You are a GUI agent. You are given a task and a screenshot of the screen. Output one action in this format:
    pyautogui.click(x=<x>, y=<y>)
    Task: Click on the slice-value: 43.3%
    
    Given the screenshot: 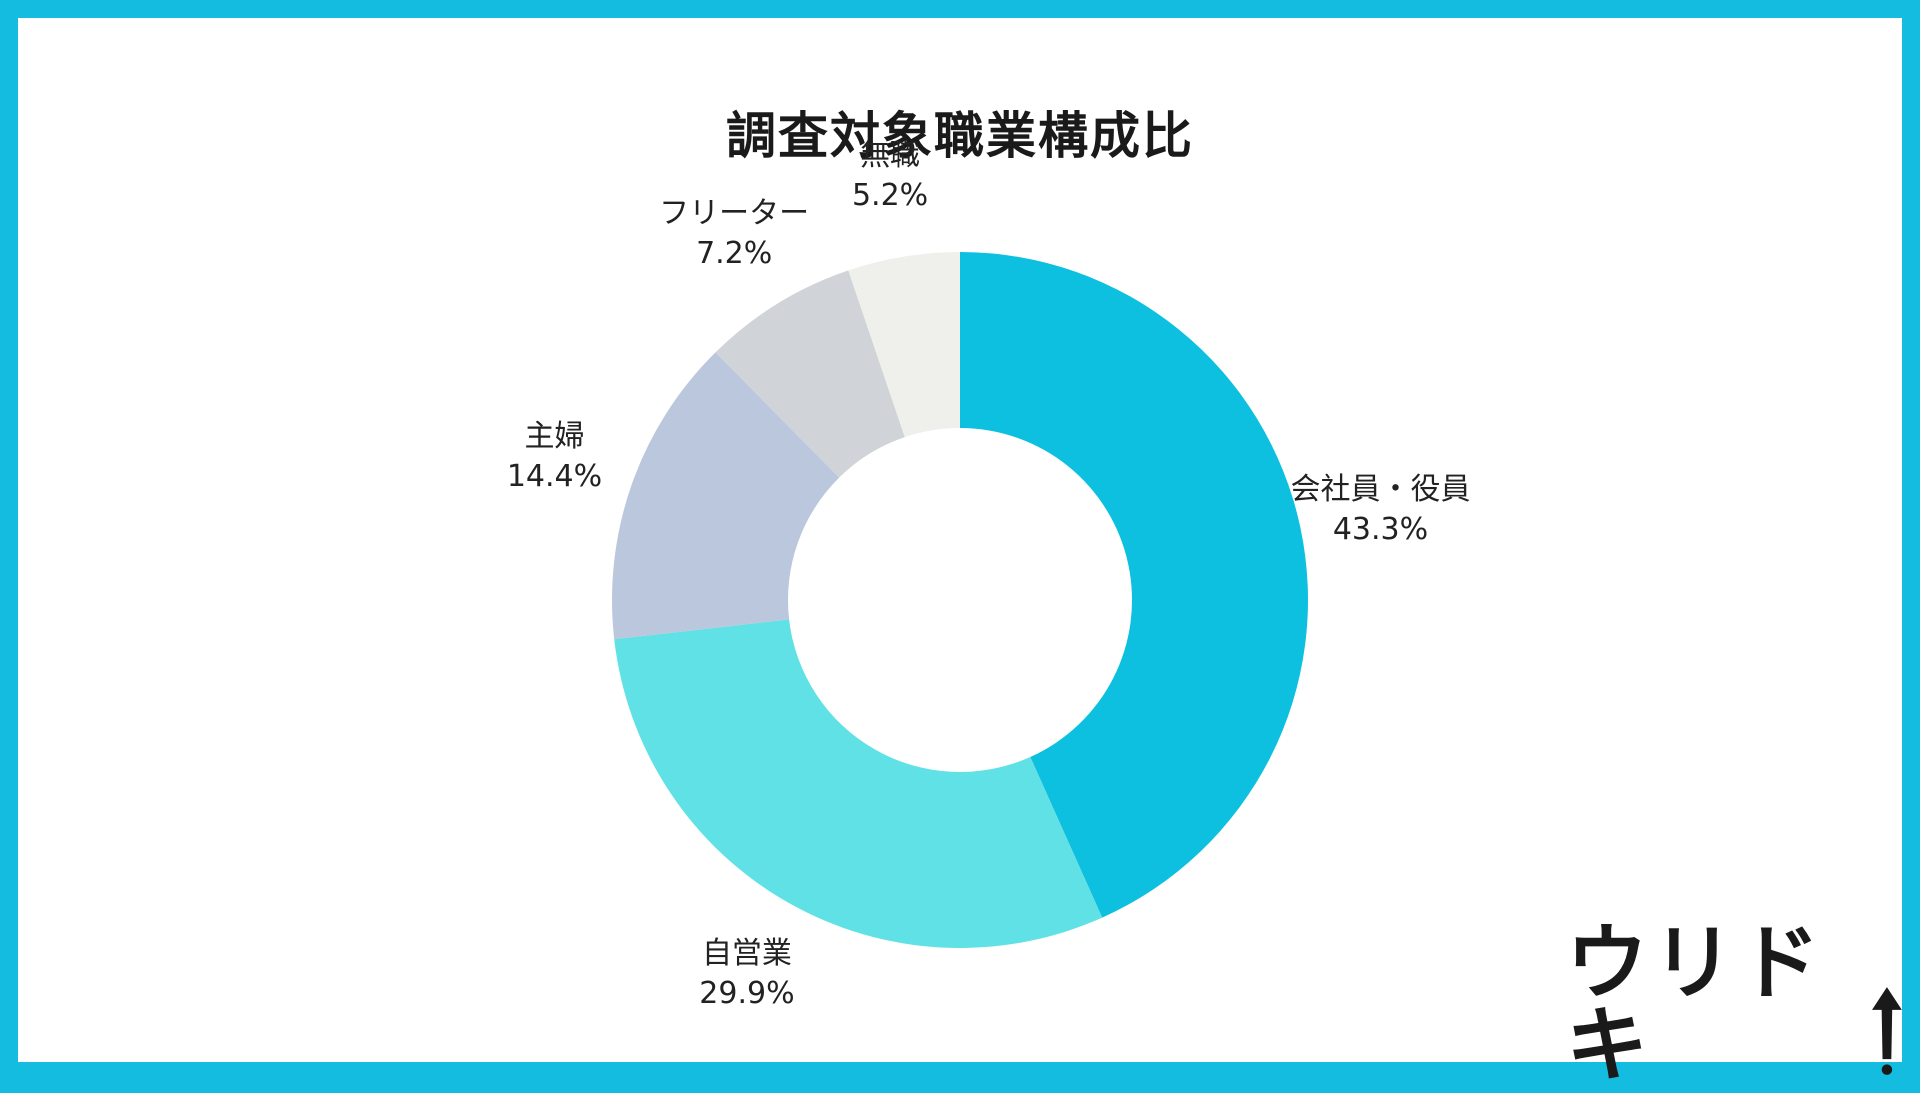 What is the action you would take?
    pyautogui.click(x=1380, y=530)
    